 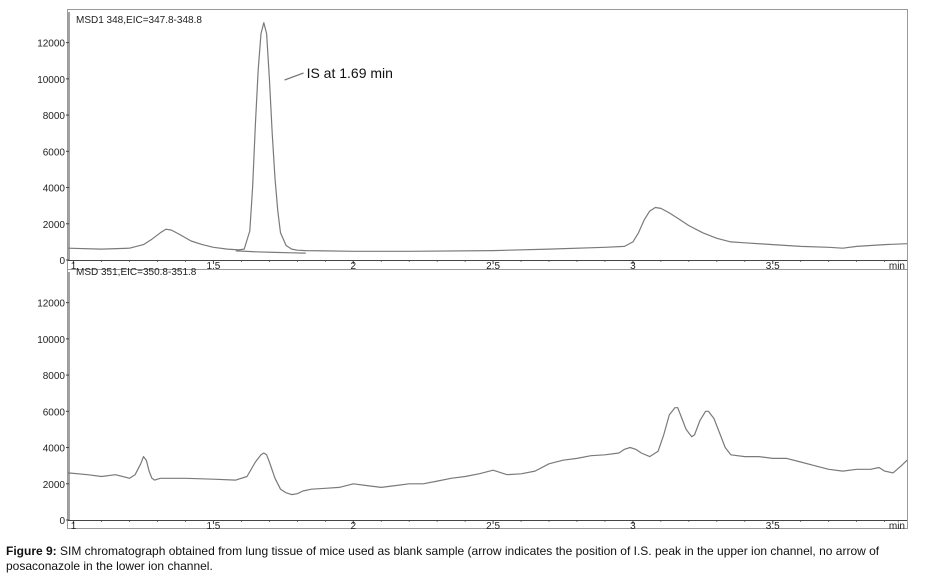 I want to click on annotation-arrow, so click(x=294, y=76).